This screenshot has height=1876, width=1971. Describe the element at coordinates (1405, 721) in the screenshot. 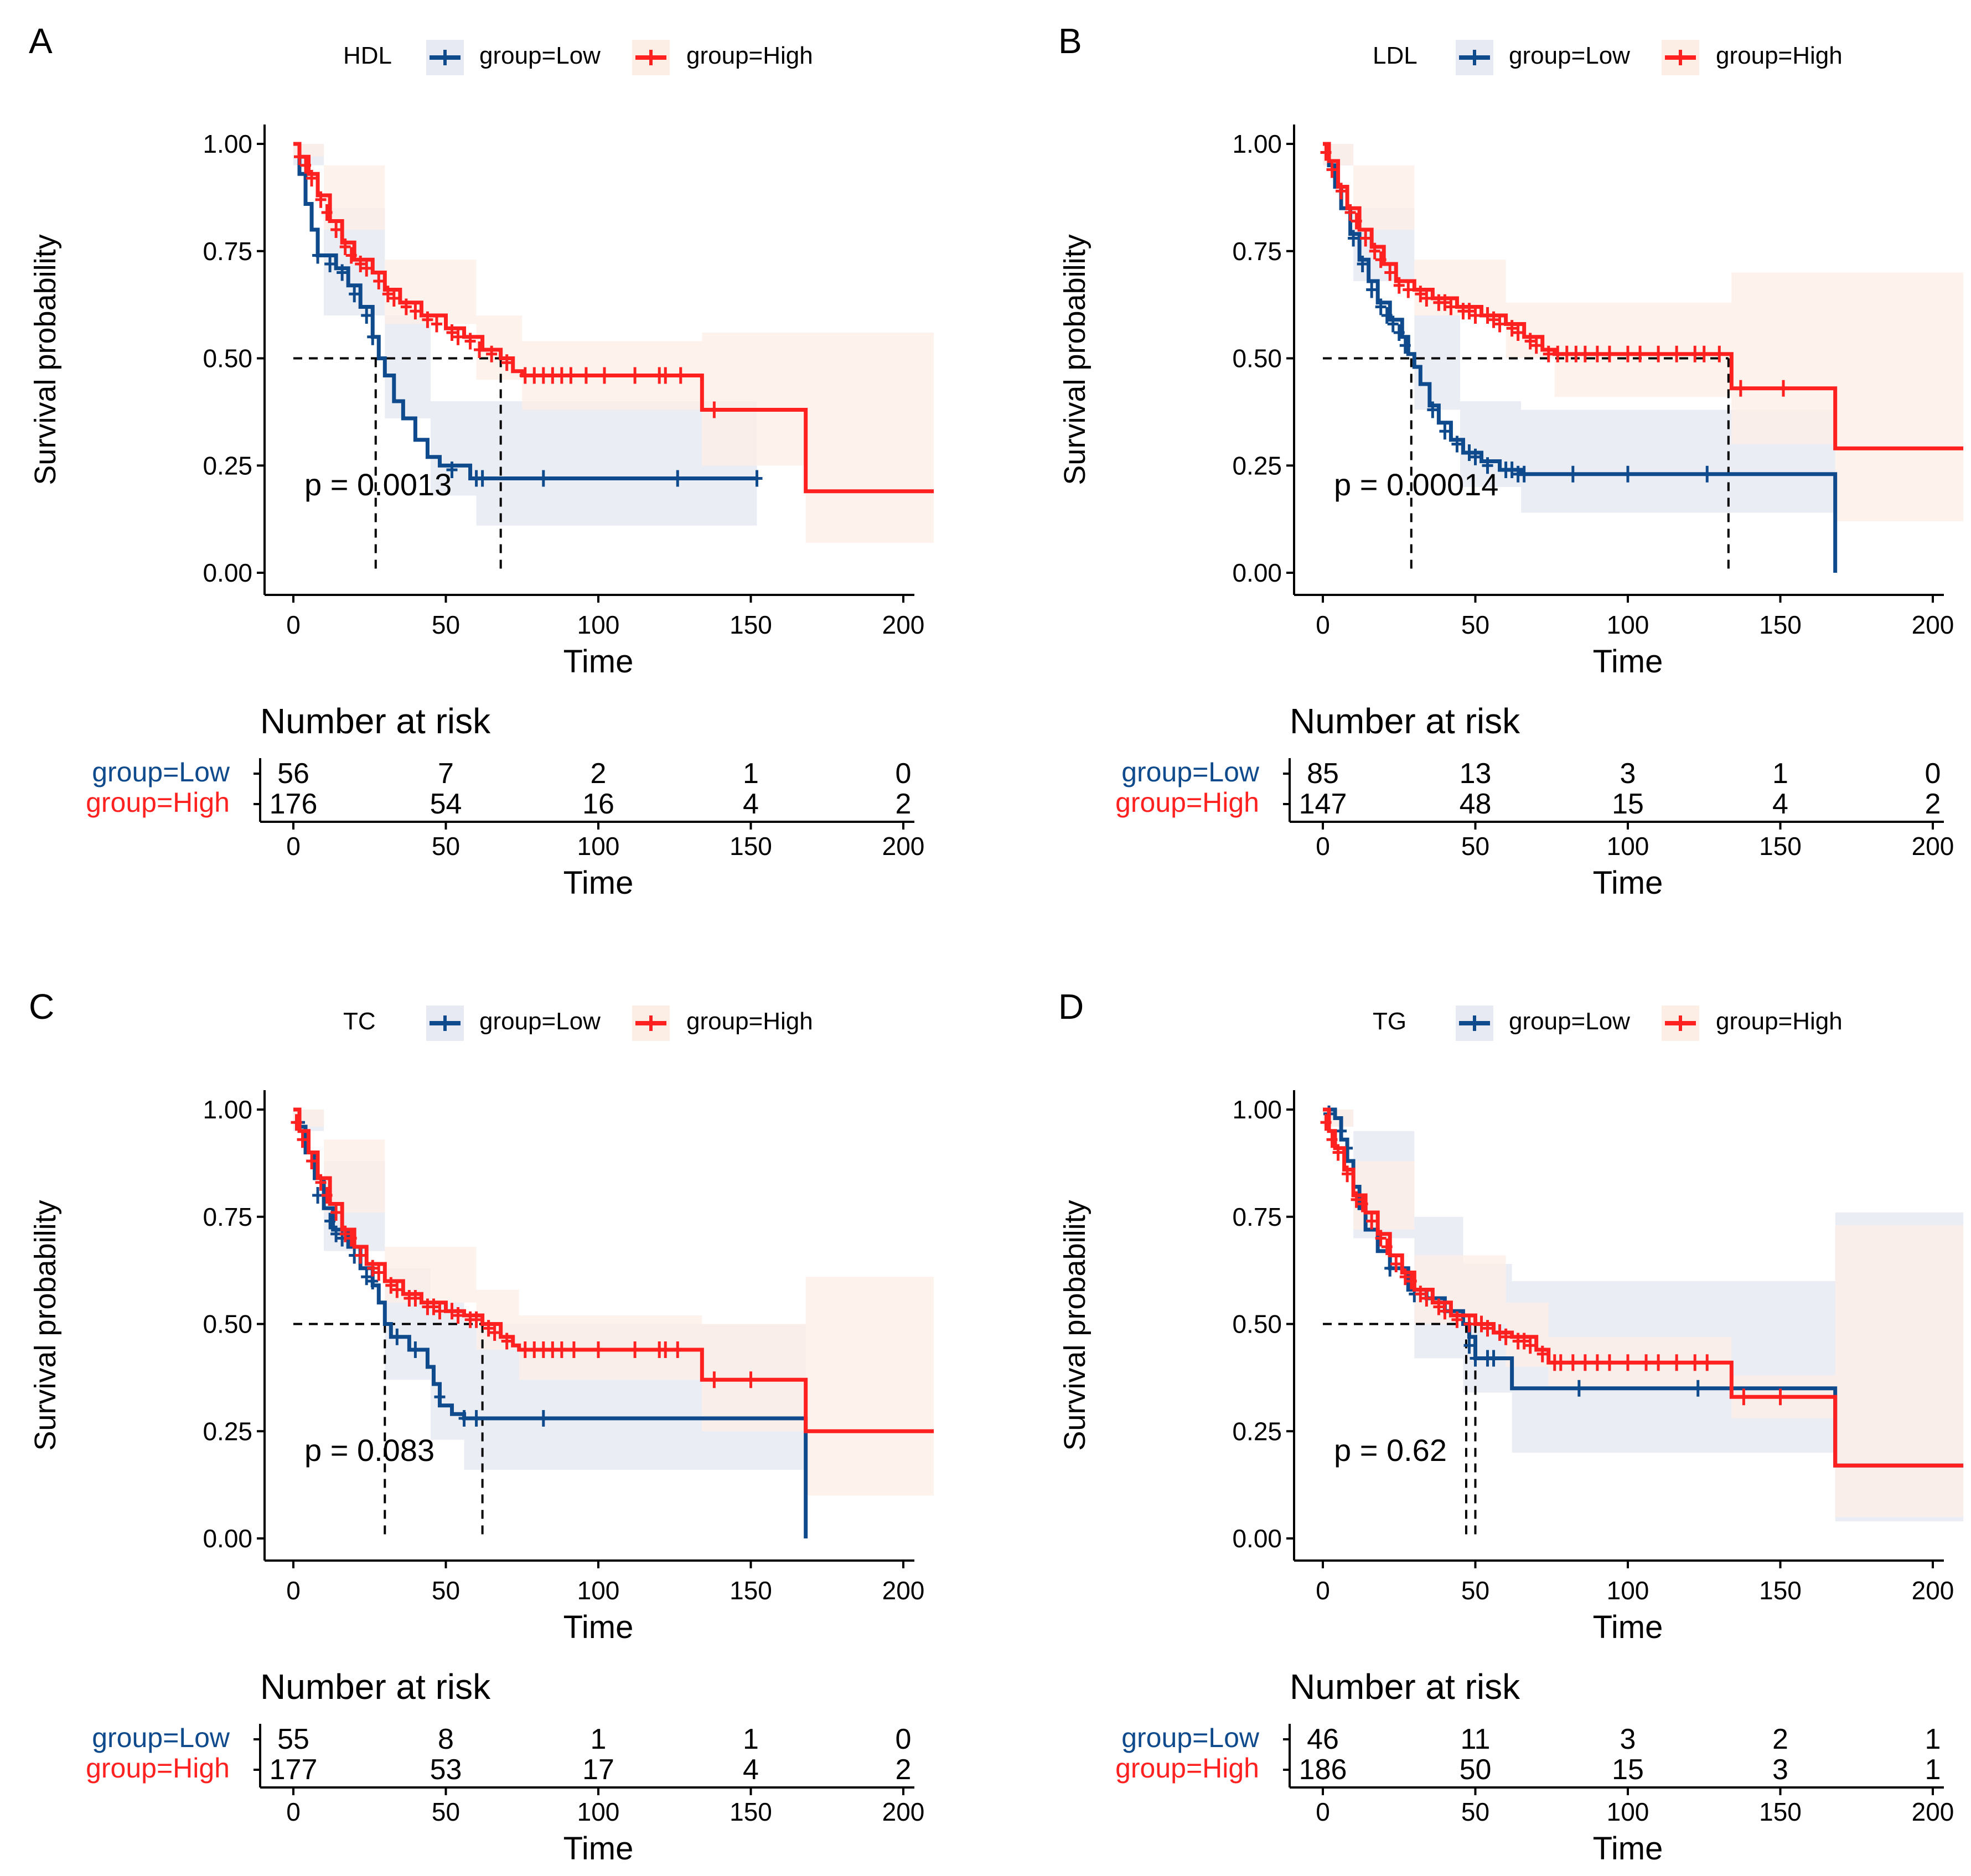

I see `risk-table-title: Number at risk` at that location.